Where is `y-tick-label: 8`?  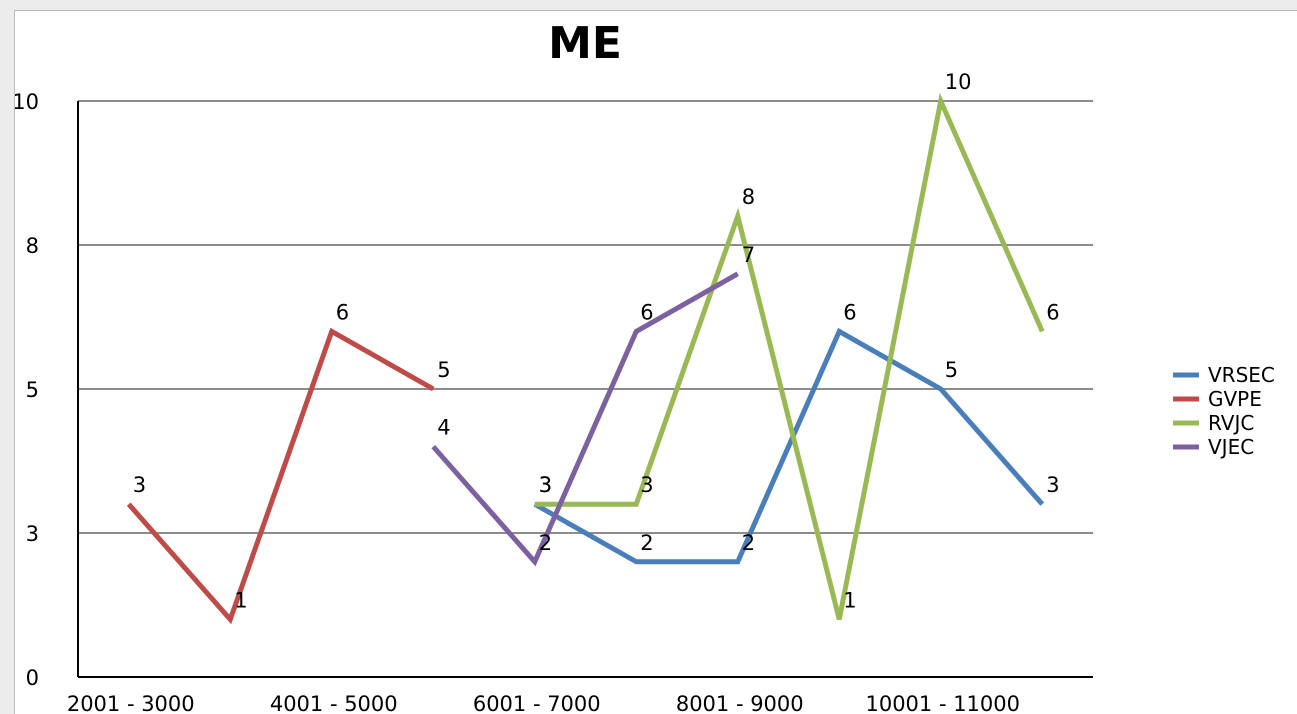
y-tick-label: 8 is located at coordinates (32, 246).